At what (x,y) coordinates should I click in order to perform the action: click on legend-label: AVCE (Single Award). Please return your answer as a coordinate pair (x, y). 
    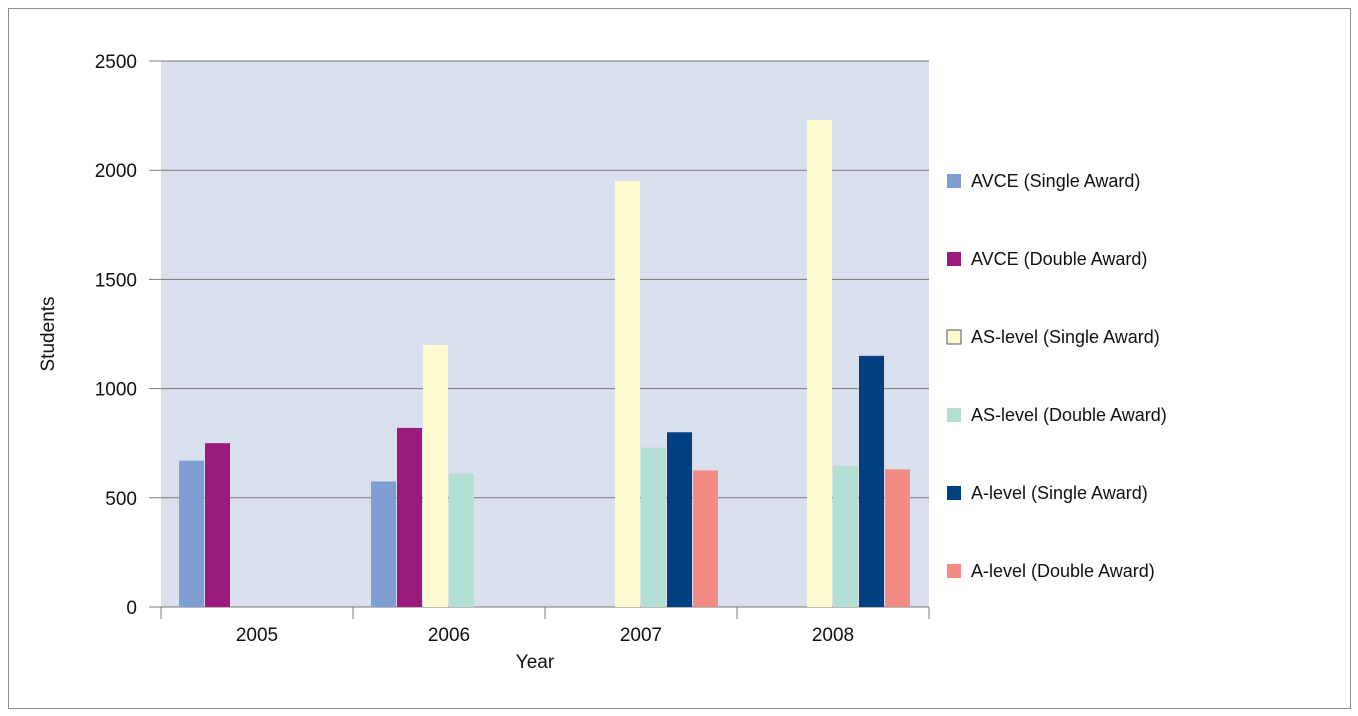
    Looking at the image, I should click on (1055, 181).